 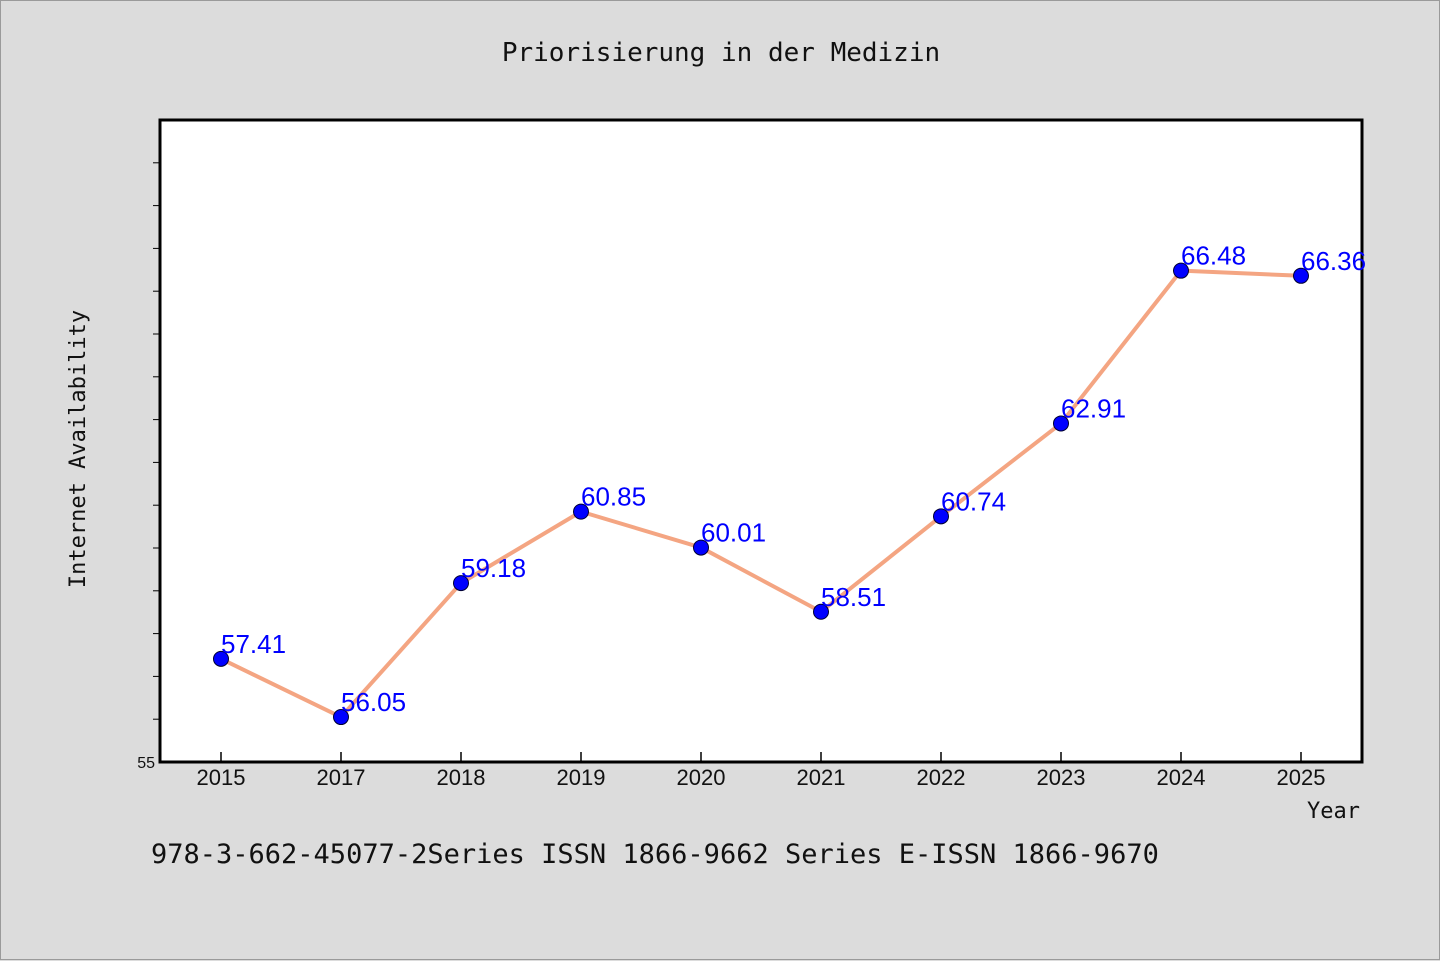 I want to click on data-label: 62.91, so click(x=1093, y=408).